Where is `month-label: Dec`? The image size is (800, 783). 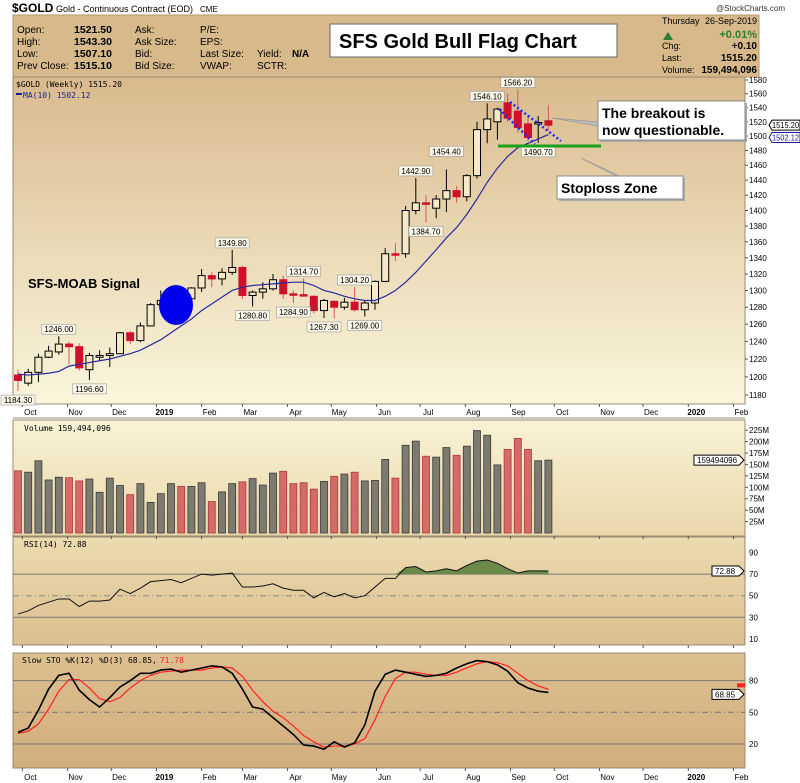 month-label: Dec is located at coordinates (651, 777).